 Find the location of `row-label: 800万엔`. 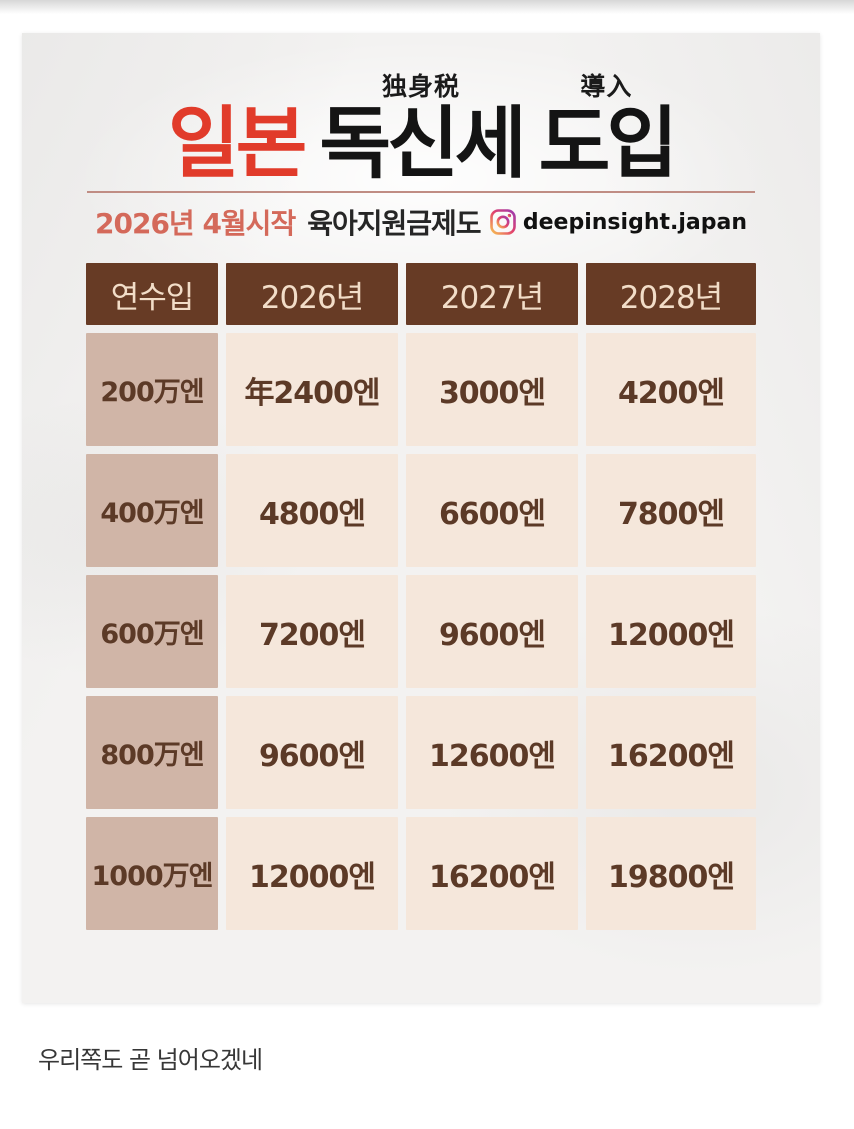

row-label: 800万엔 is located at coordinates (152, 752).